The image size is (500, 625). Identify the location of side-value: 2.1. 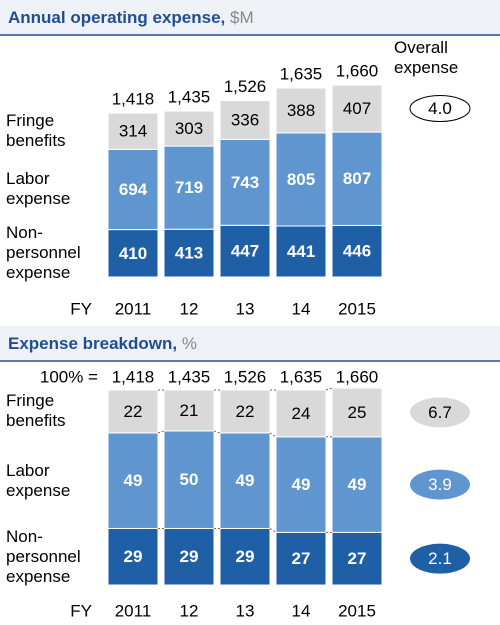
(440, 558).